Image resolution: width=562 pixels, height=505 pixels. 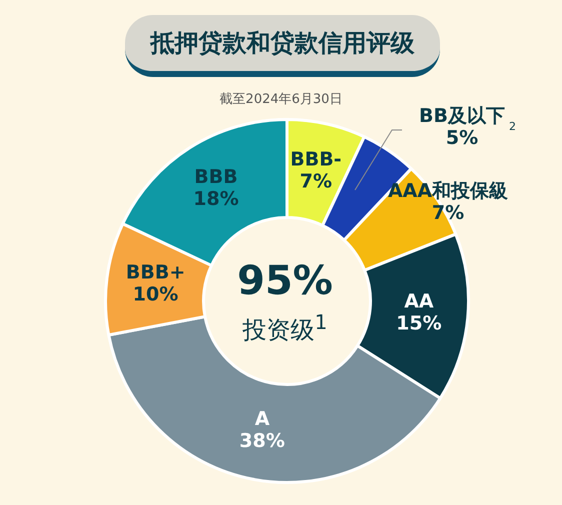 What do you see at coordinates (281, 99) in the screenshot?
I see `chart-subtitle: 截至2024年6月30日` at bounding box center [281, 99].